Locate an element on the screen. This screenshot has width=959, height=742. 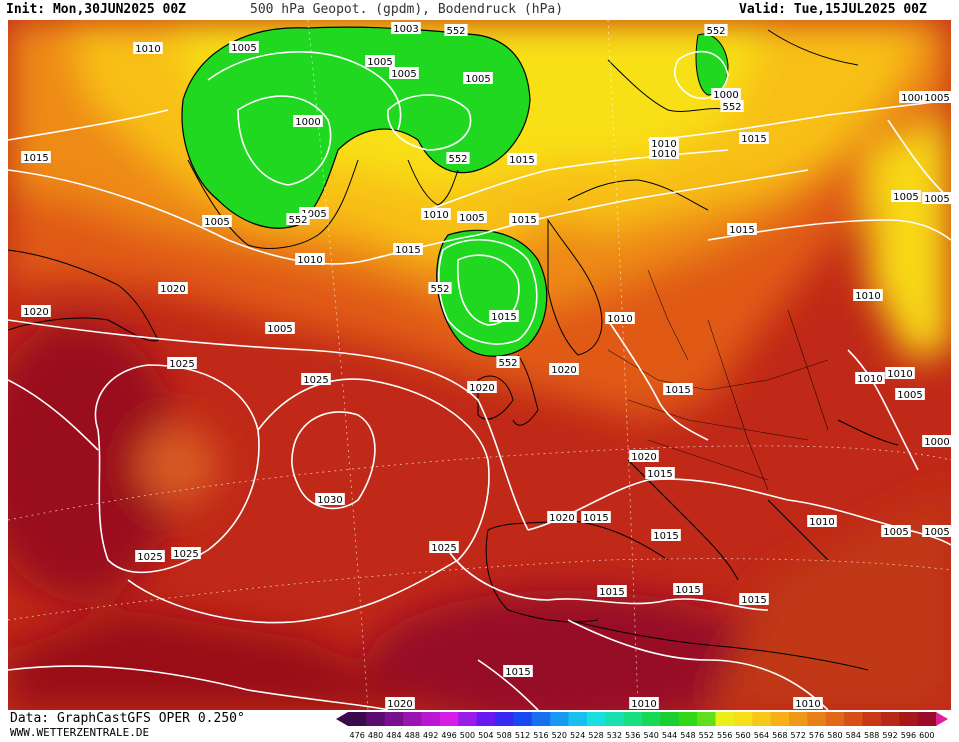
scale-tick-label: 552 is located at coordinates (706, 735).